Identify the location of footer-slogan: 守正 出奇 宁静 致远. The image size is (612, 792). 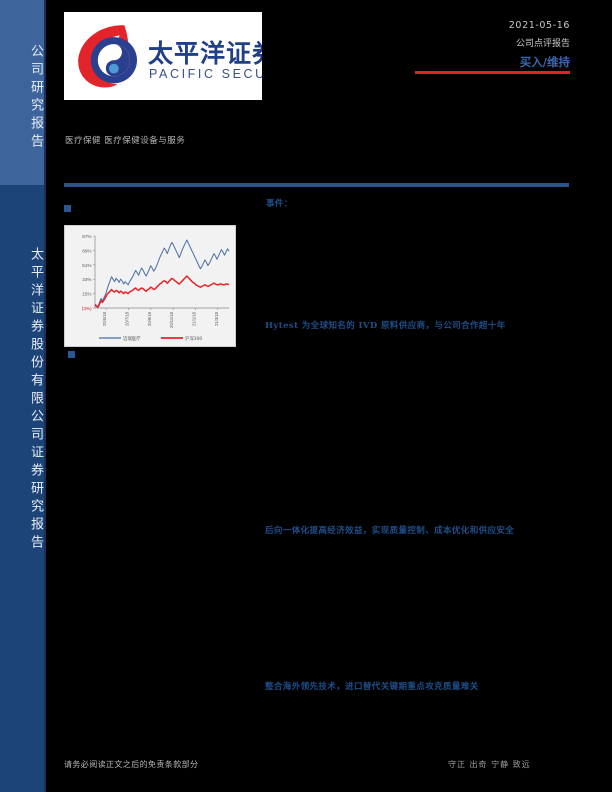
(489, 764).